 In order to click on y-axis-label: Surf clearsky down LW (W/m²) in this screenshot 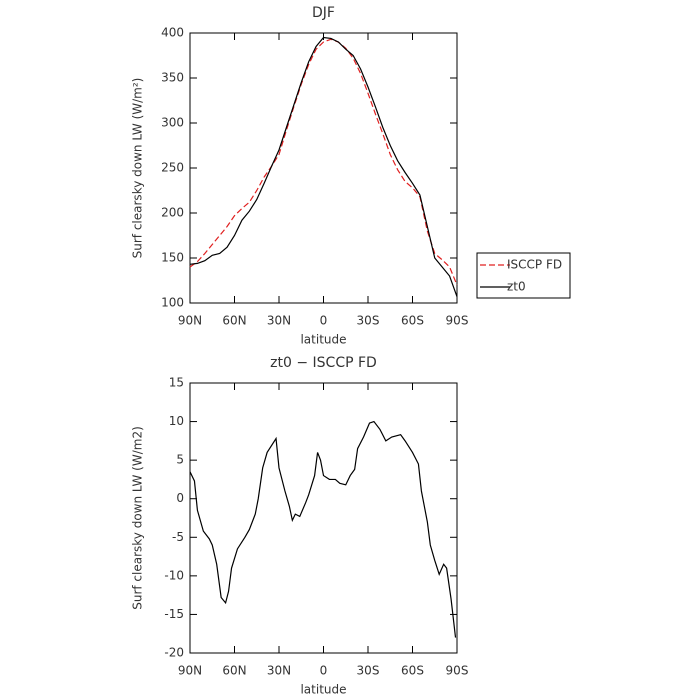, I will do `click(138, 168)`.